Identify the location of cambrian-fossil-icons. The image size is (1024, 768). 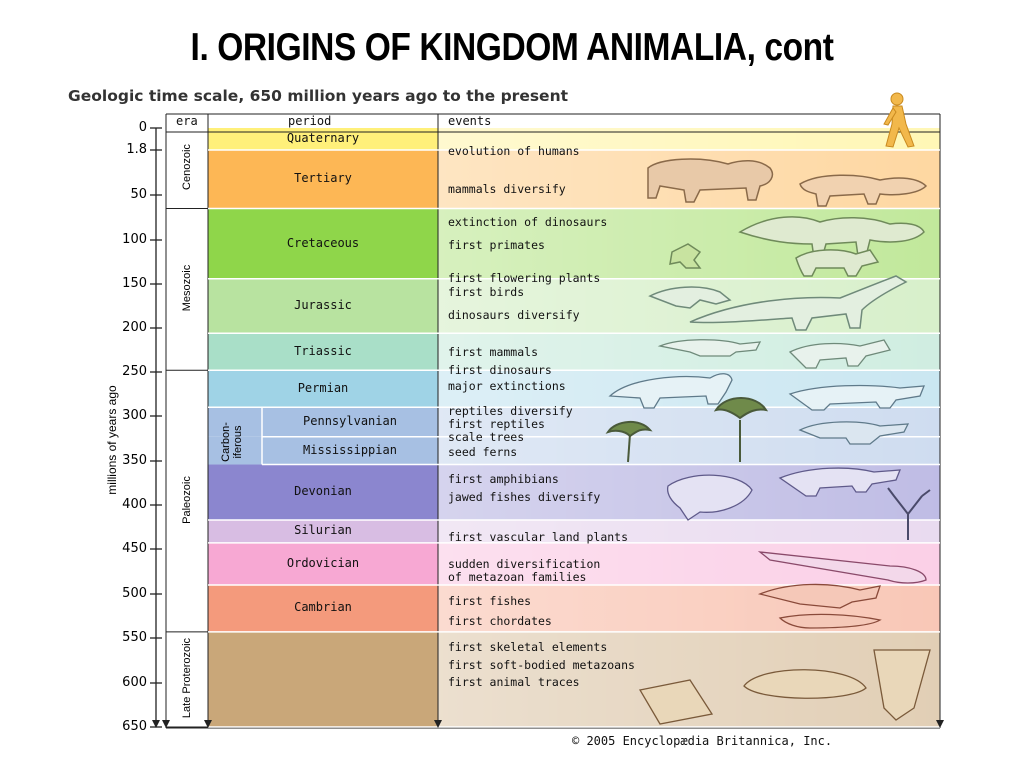
(819, 606).